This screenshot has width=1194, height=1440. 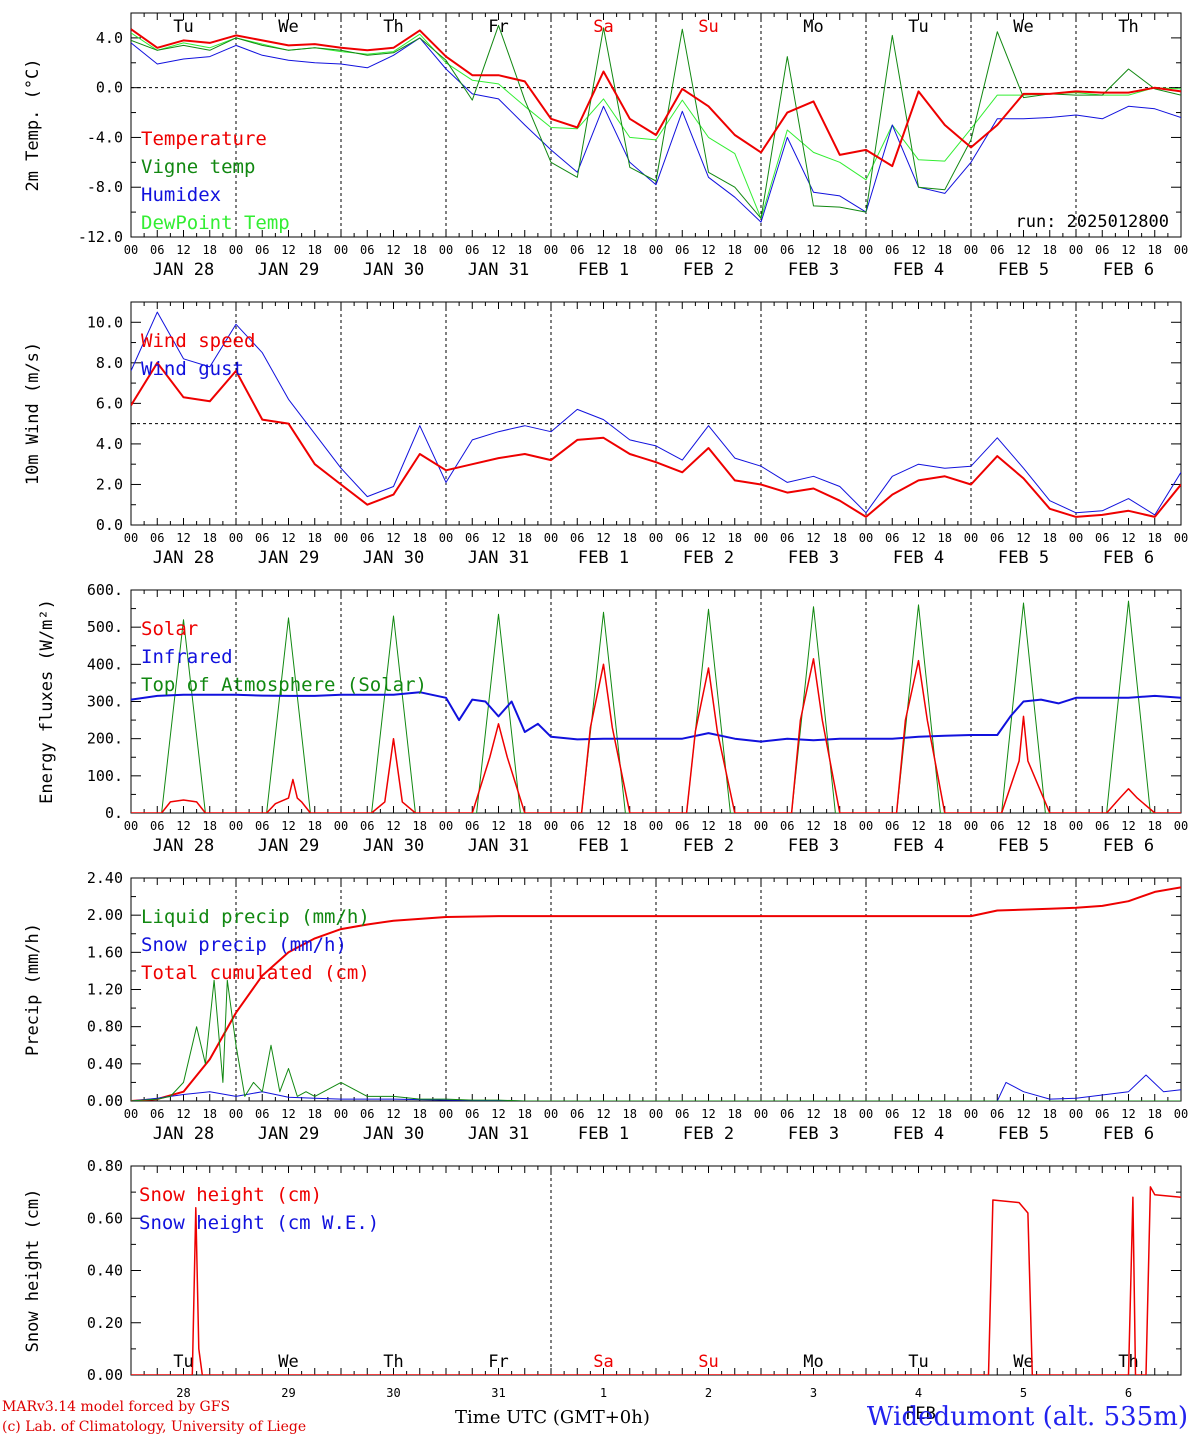 I want to click on date-label: JAN 28, so click(x=183, y=846).